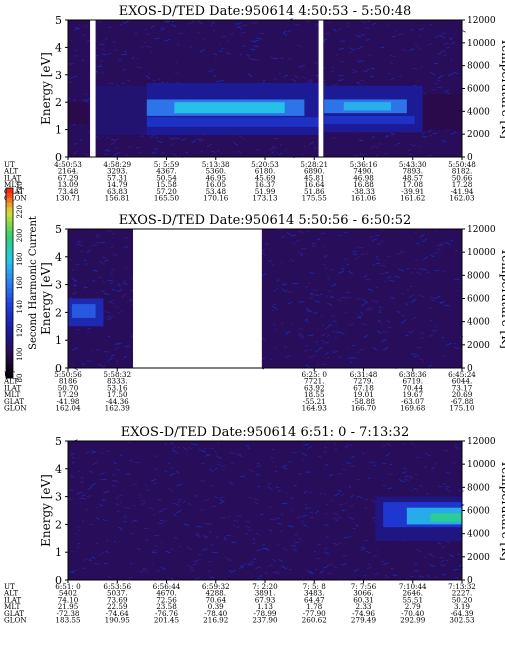 Image resolution: width=505 pixels, height=649 pixels. Describe the element at coordinates (478, 323) in the screenshot. I see `y2-tick-label: 4000` at that location.